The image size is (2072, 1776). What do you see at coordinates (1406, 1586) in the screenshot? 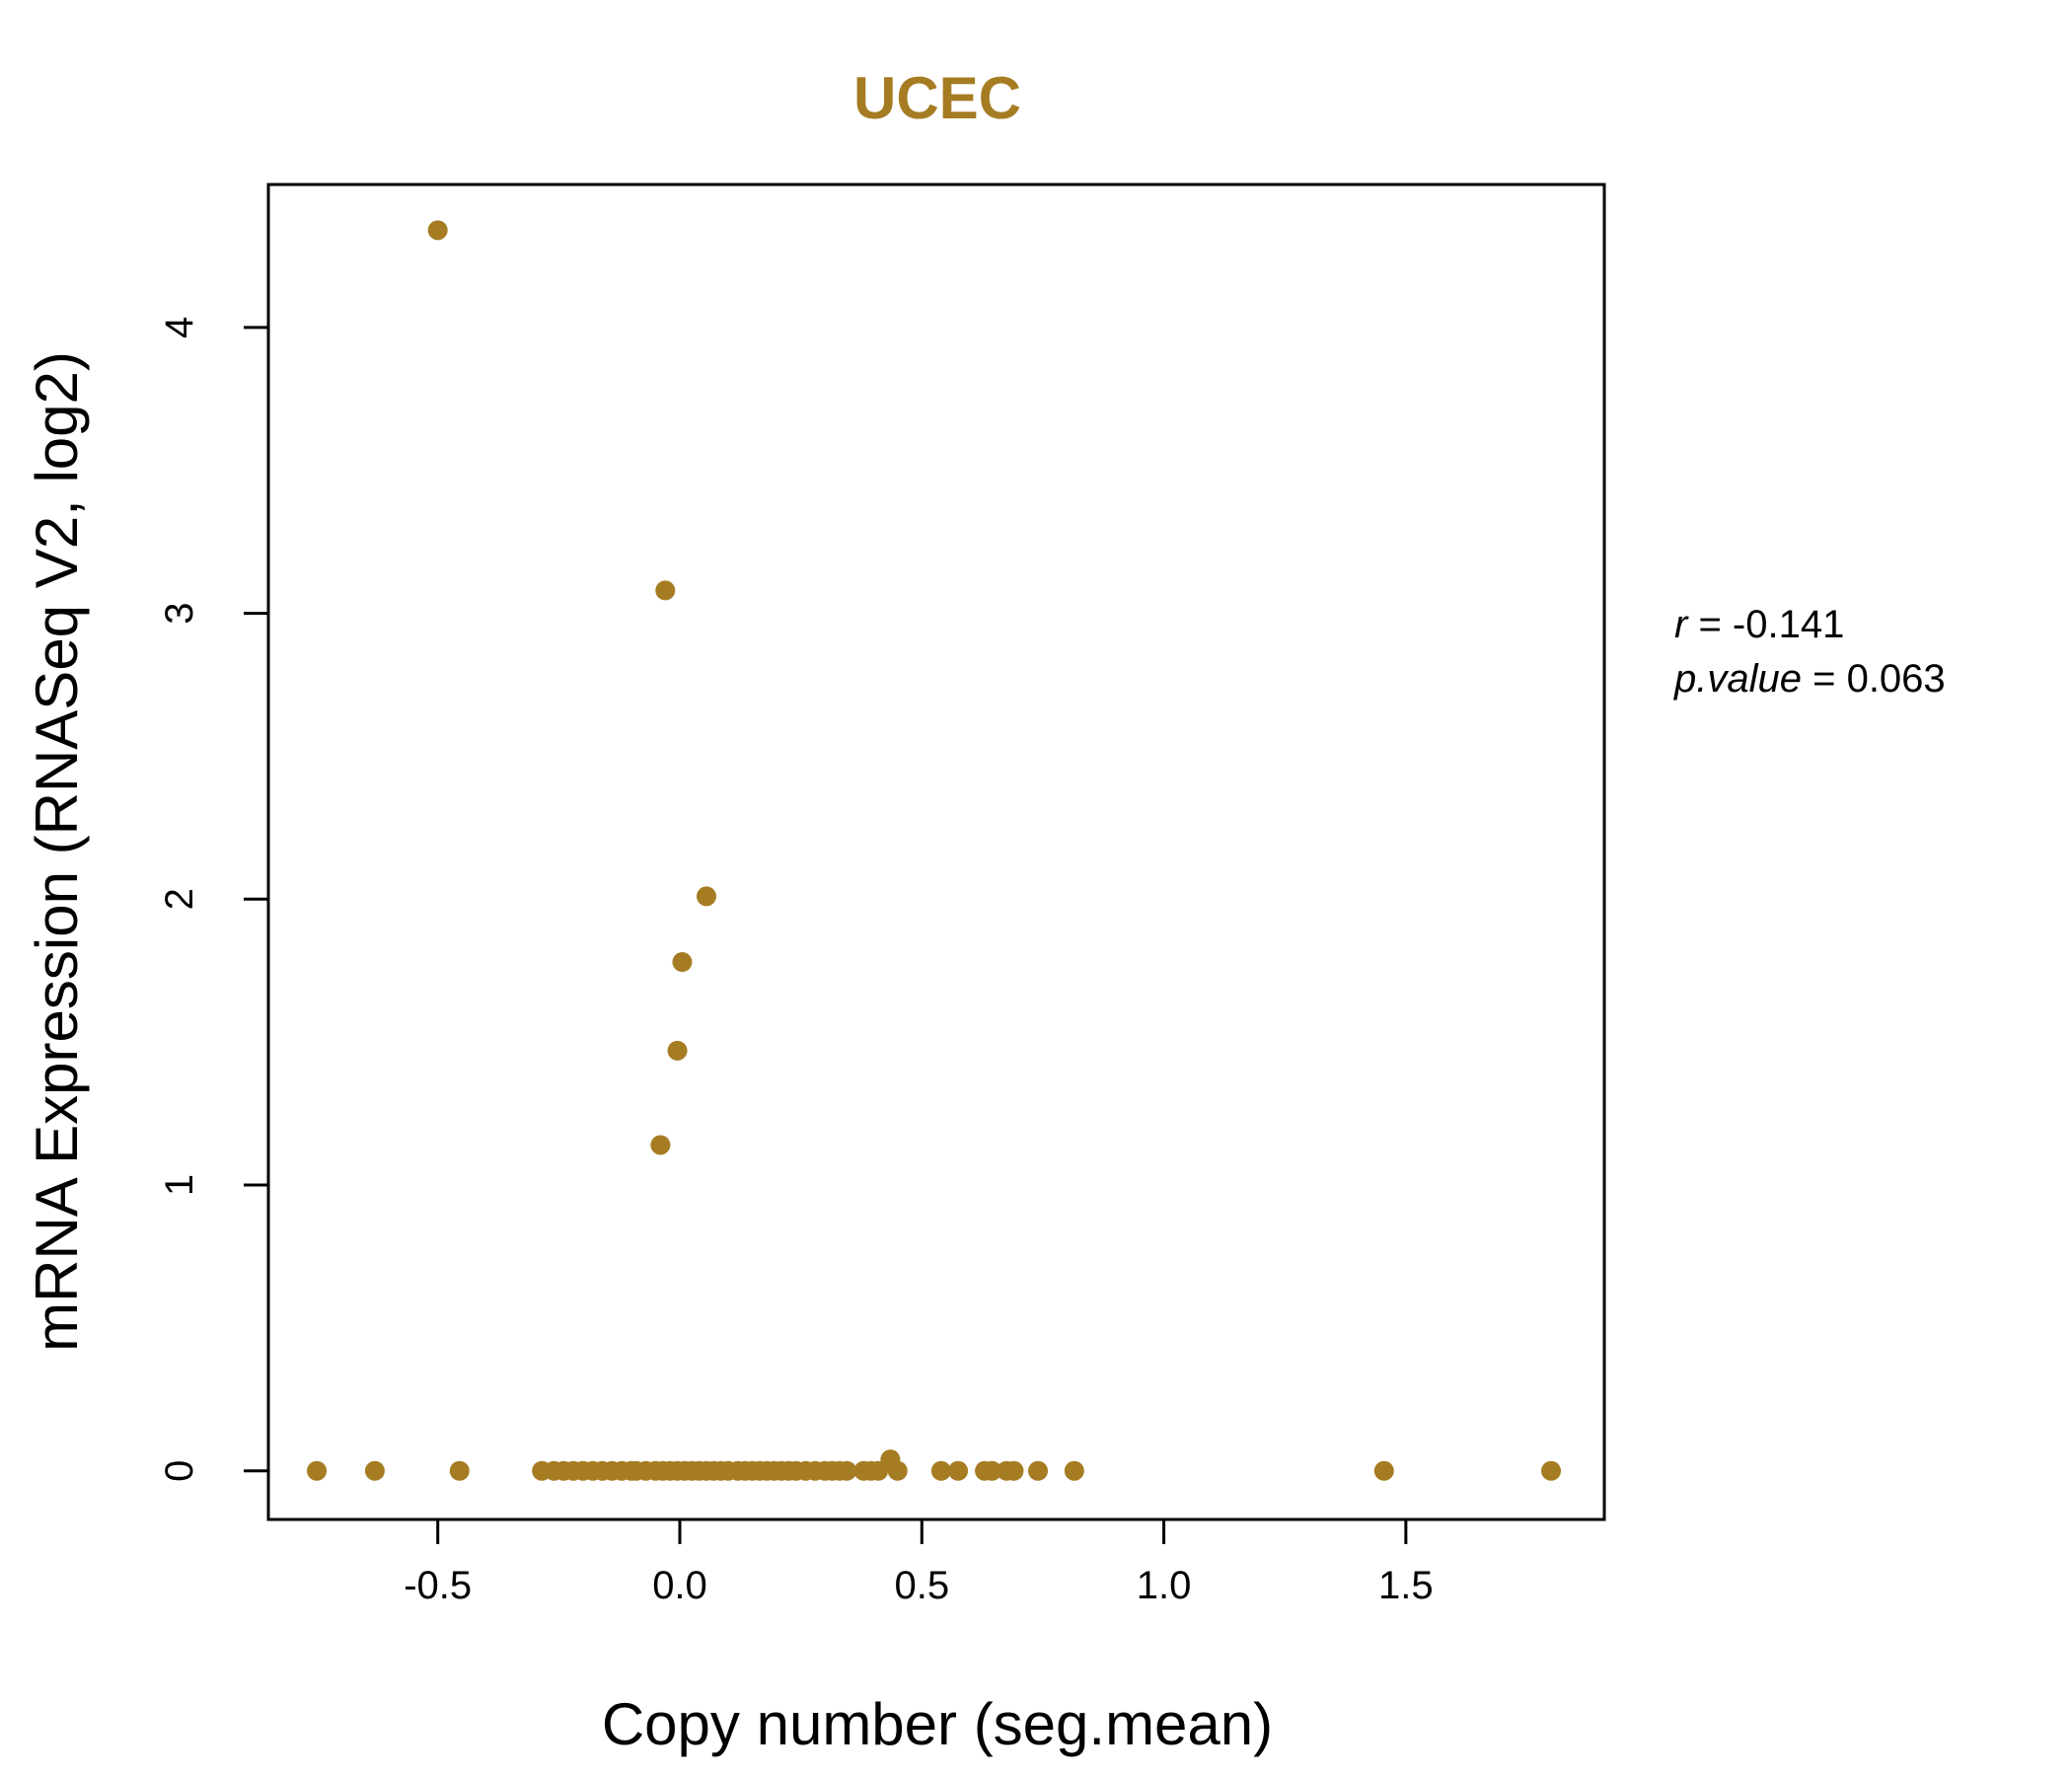
I see `x-tick-label: 1.5` at bounding box center [1406, 1586].